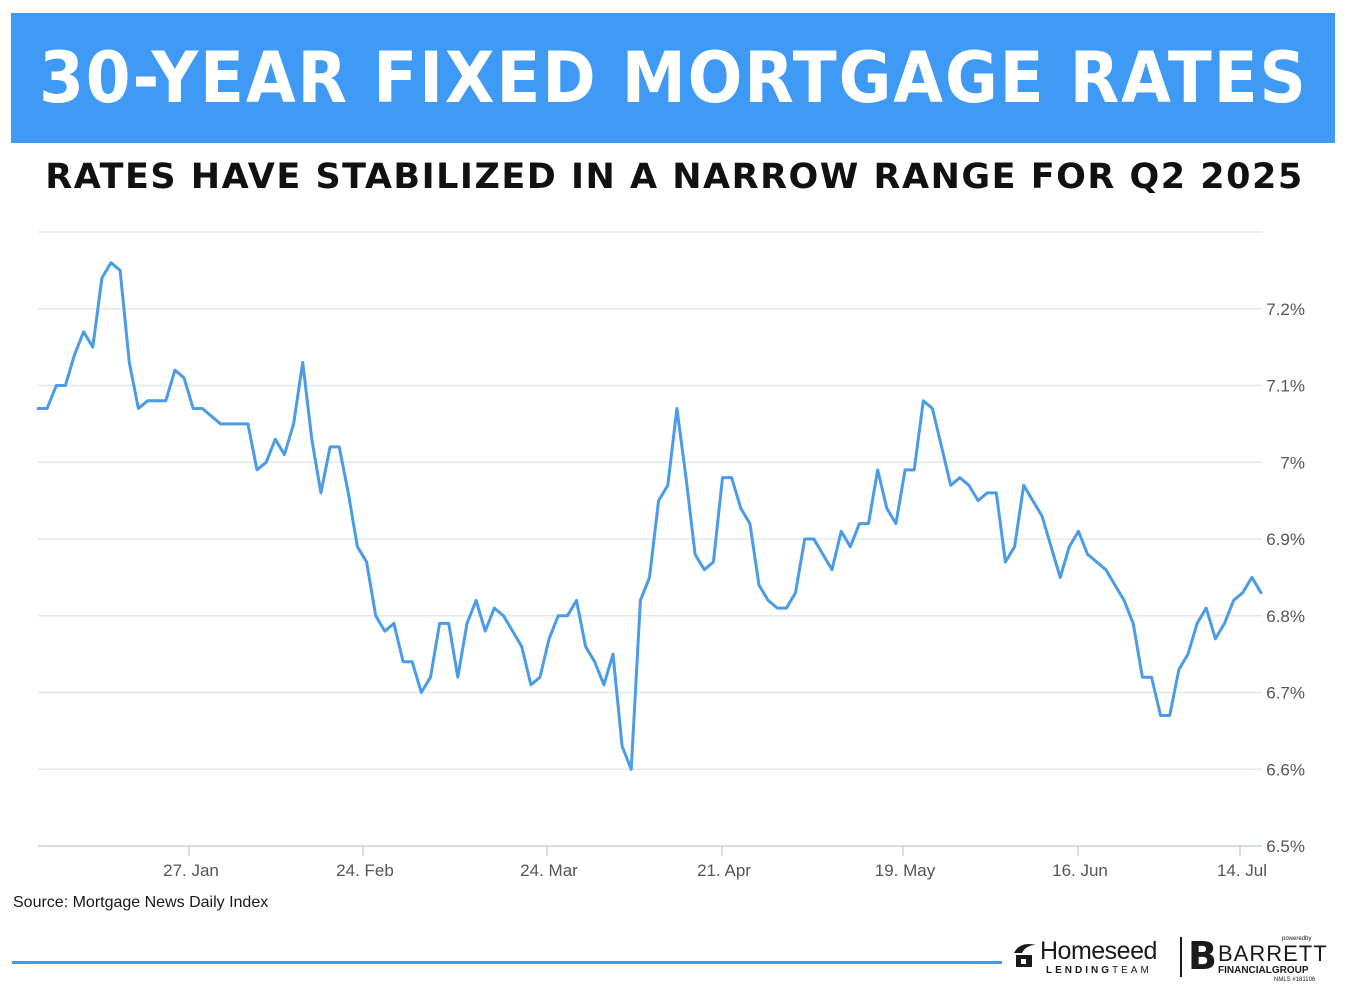 The image size is (1349, 1000). I want to click on barrett-logo-subtext: FINANCIALGROUP, so click(1263, 970).